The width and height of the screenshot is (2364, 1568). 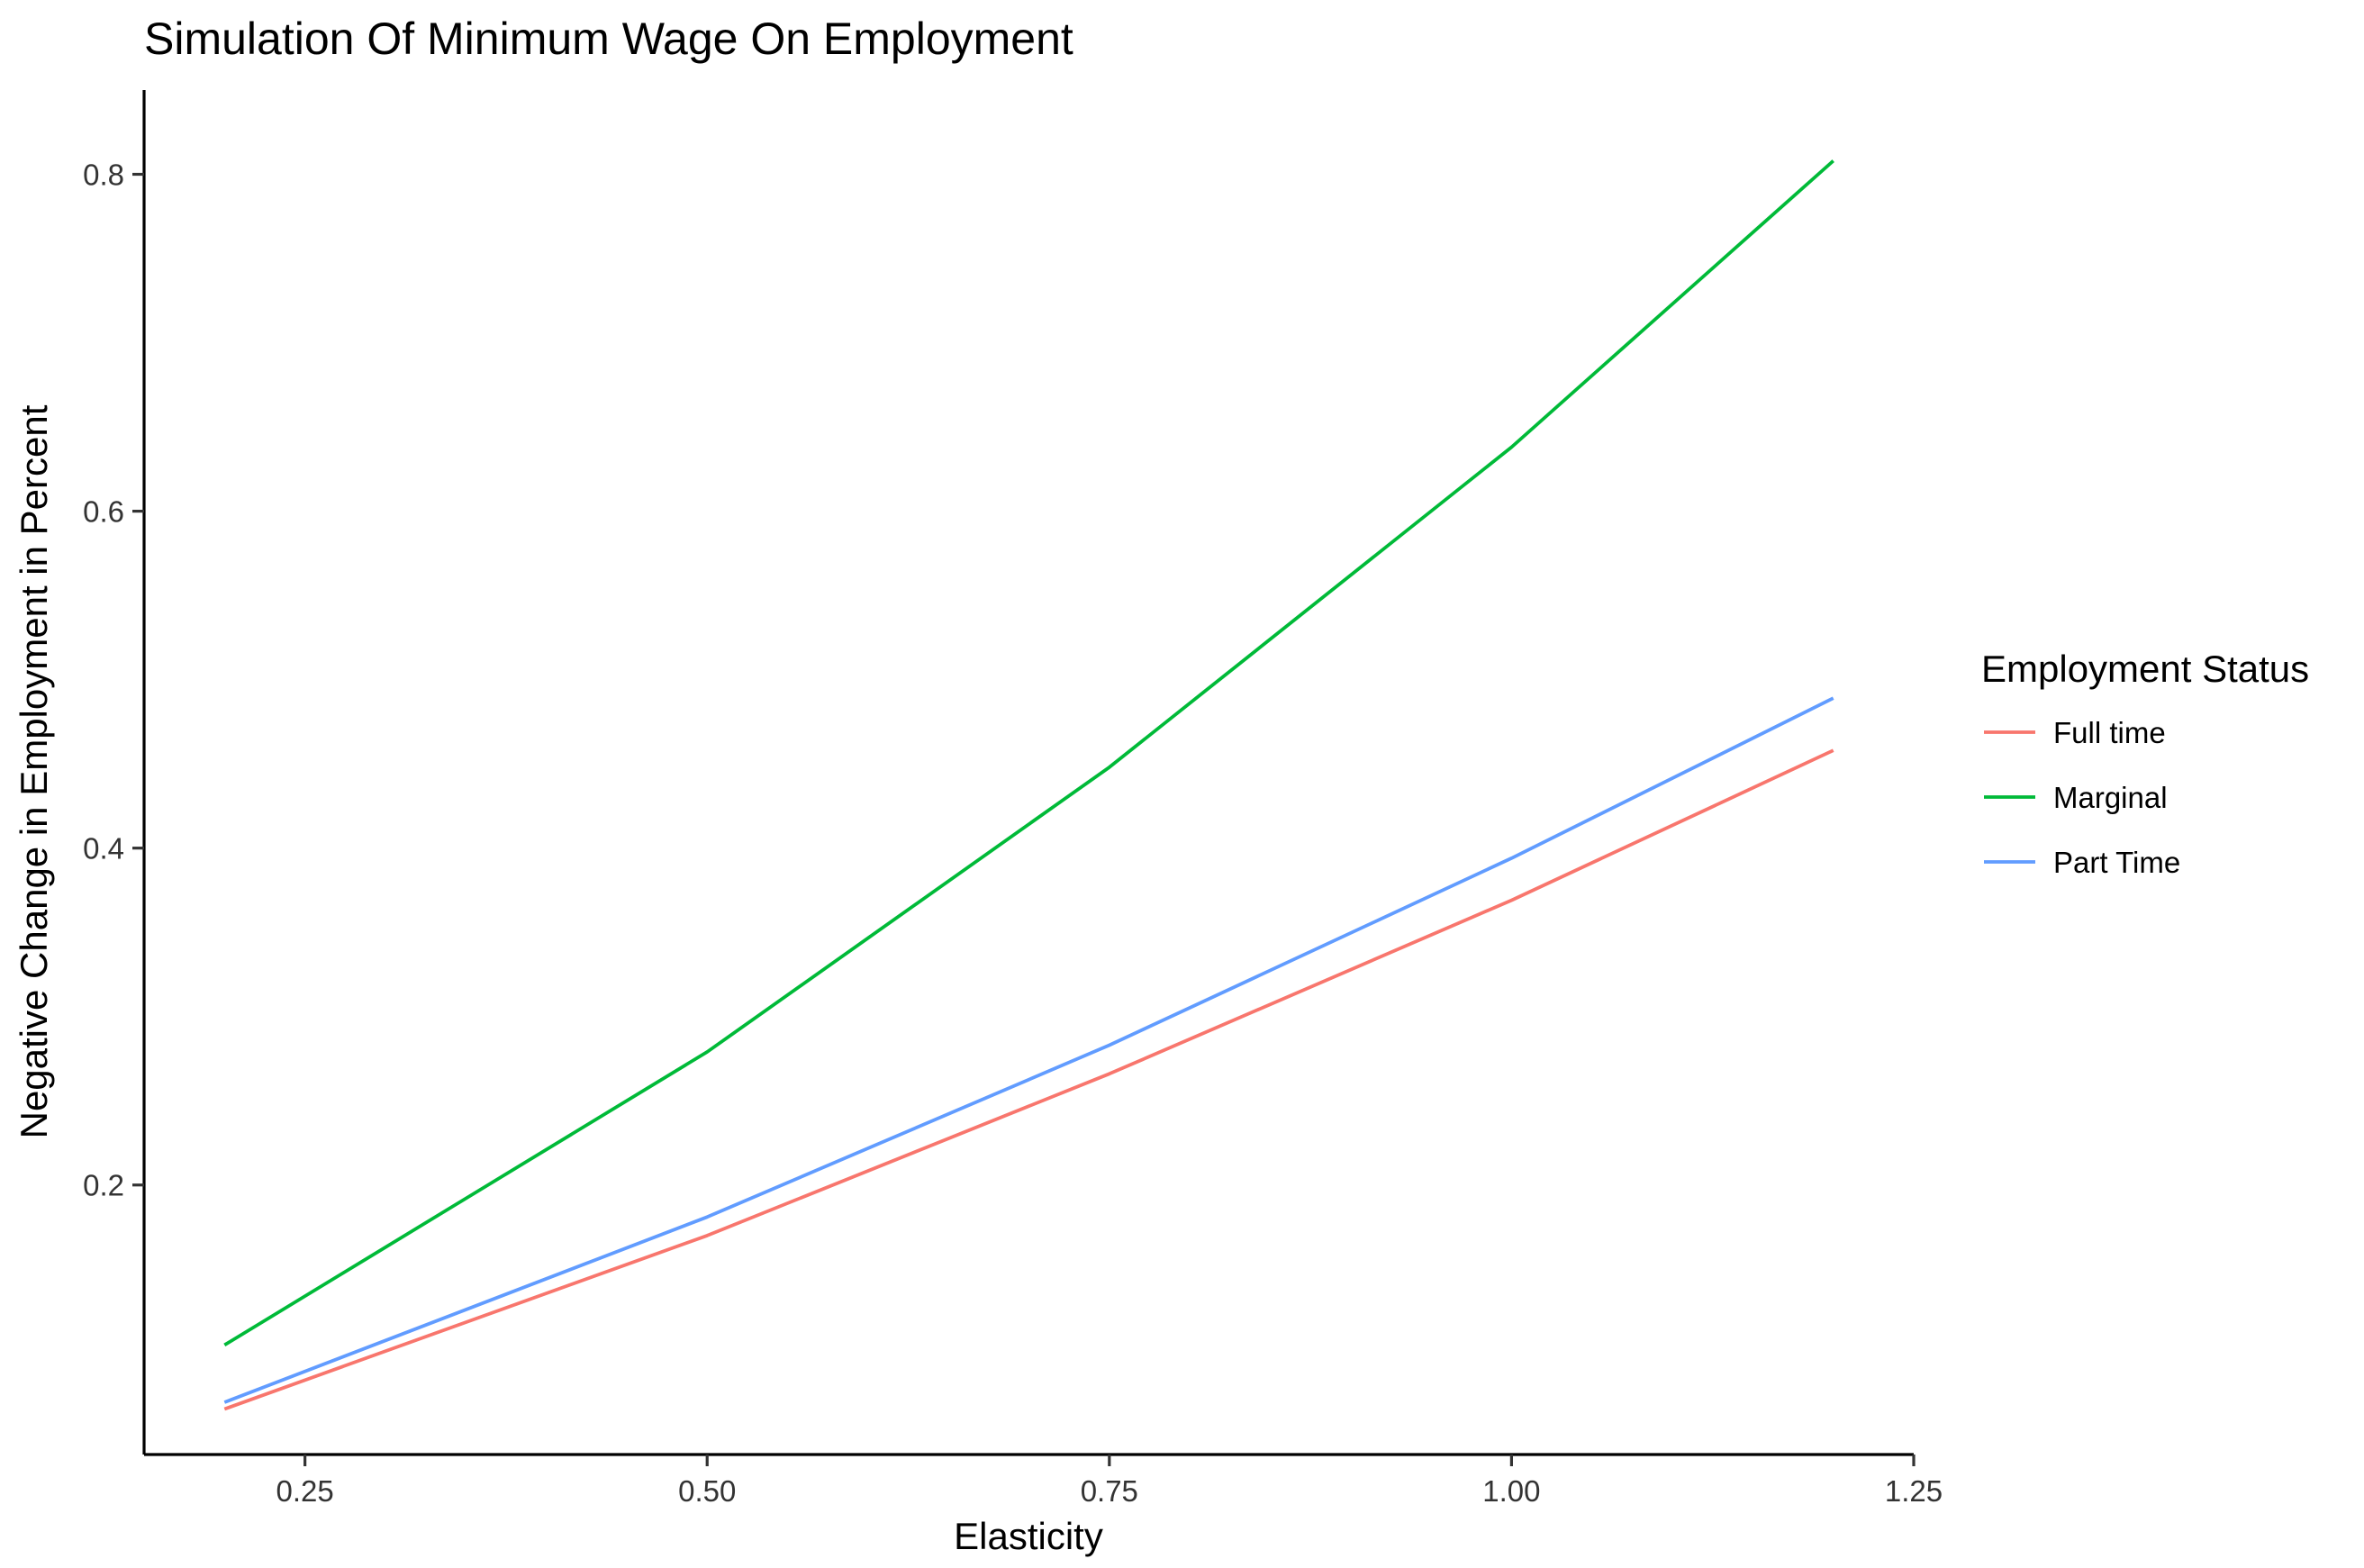 What do you see at coordinates (707, 1491) in the screenshot?
I see `x-tick-label: 0.50` at bounding box center [707, 1491].